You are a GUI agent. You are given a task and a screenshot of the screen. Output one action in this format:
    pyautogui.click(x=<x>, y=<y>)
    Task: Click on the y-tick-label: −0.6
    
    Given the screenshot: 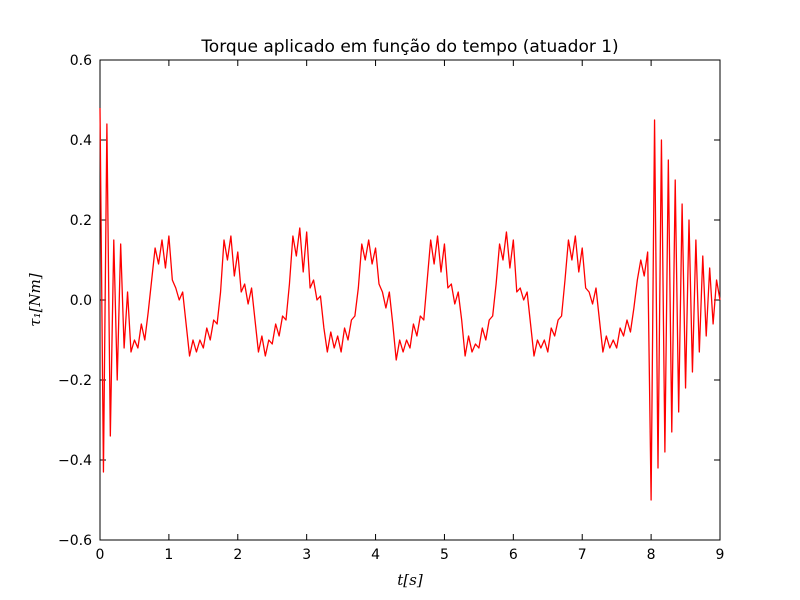 What is the action you would take?
    pyautogui.click(x=75, y=541)
    